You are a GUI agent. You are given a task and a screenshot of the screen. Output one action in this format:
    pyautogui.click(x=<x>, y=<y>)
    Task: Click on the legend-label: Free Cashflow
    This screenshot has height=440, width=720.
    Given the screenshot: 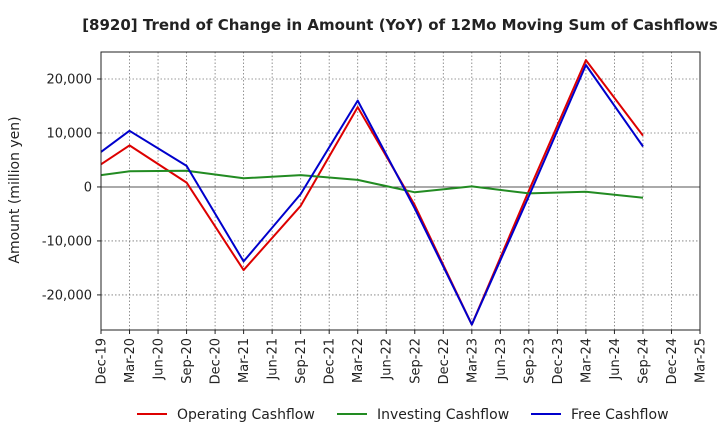 What is the action you would take?
    pyautogui.click(x=620, y=415)
    